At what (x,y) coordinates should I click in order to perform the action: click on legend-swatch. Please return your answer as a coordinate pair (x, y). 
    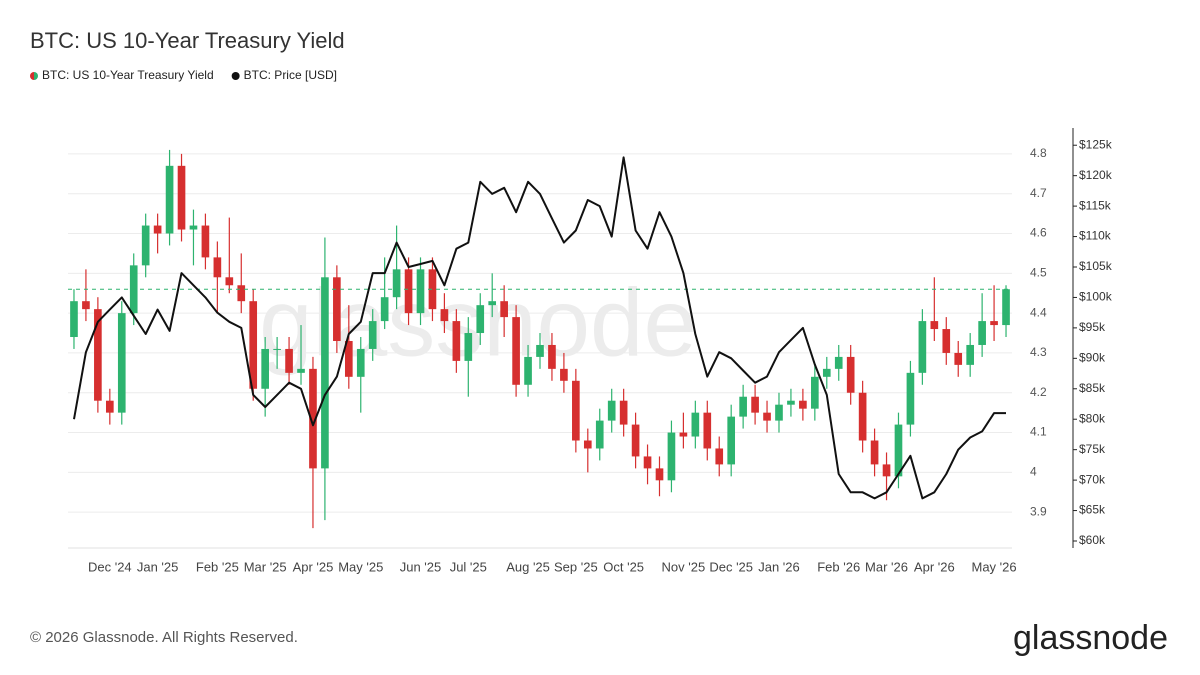
    Looking at the image, I should click on (32, 76).